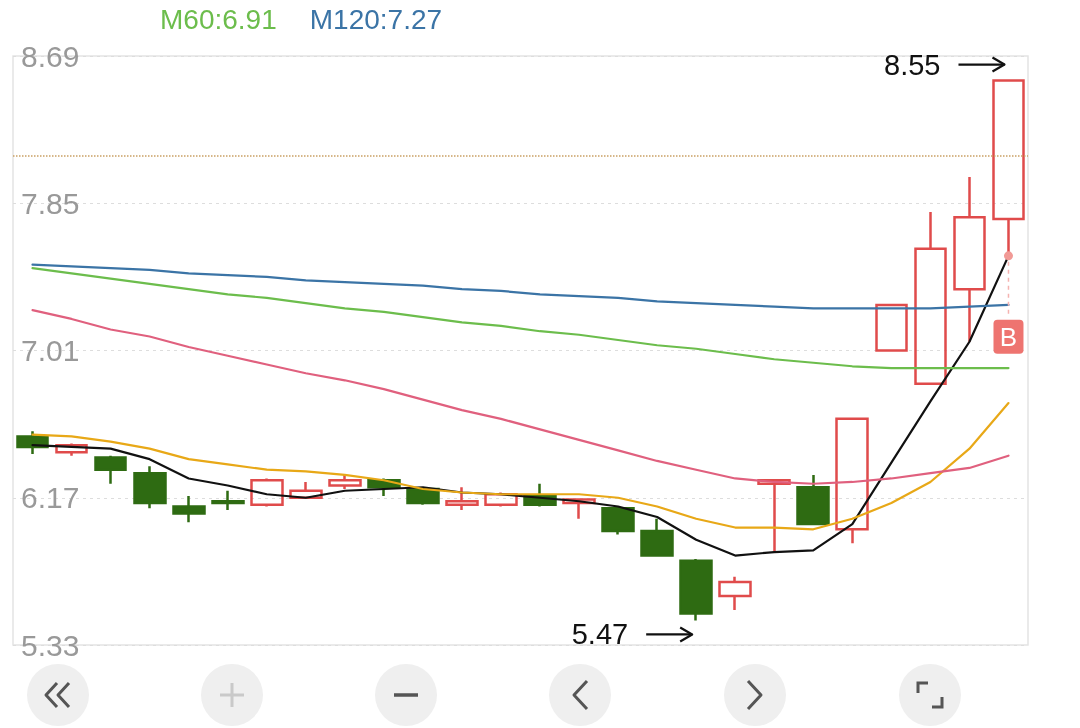  What do you see at coordinates (520, 286) in the screenshot?
I see `line-series` at bounding box center [520, 286].